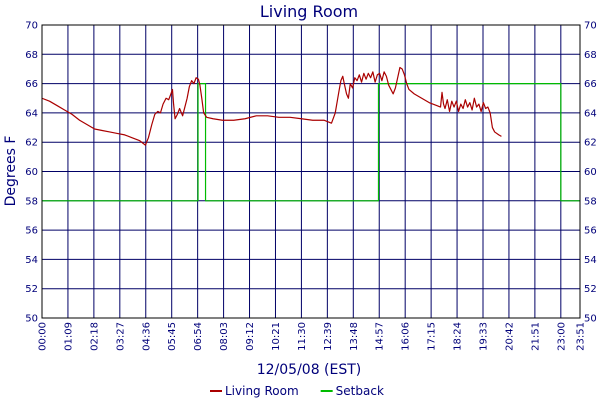 Image resolution: width=600 pixels, height=400 pixels. I want to click on y-tick-label-right: 70, so click(590, 26).